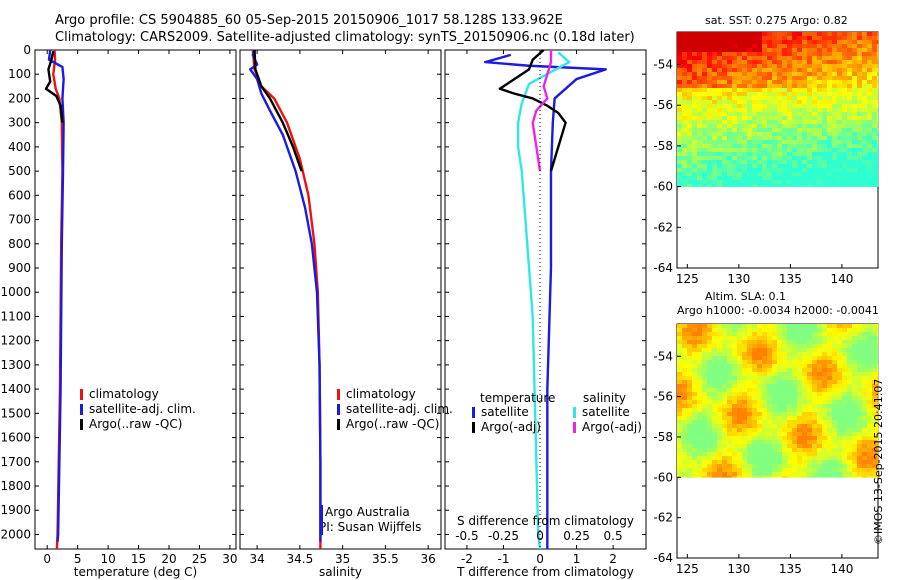 This screenshot has width=900, height=580. Describe the element at coordinates (15, 365) in the screenshot. I see `y-tick-label: 1300` at that location.